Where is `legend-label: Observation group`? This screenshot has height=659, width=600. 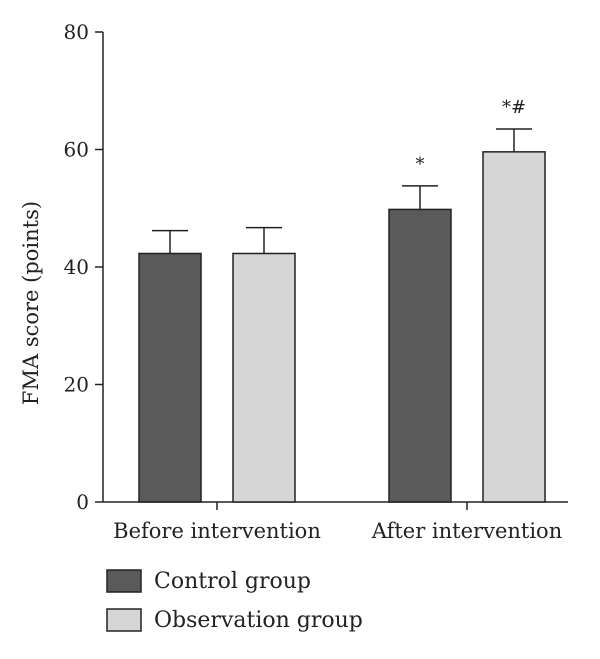
legend-label: Observation group is located at coordinates (258, 620).